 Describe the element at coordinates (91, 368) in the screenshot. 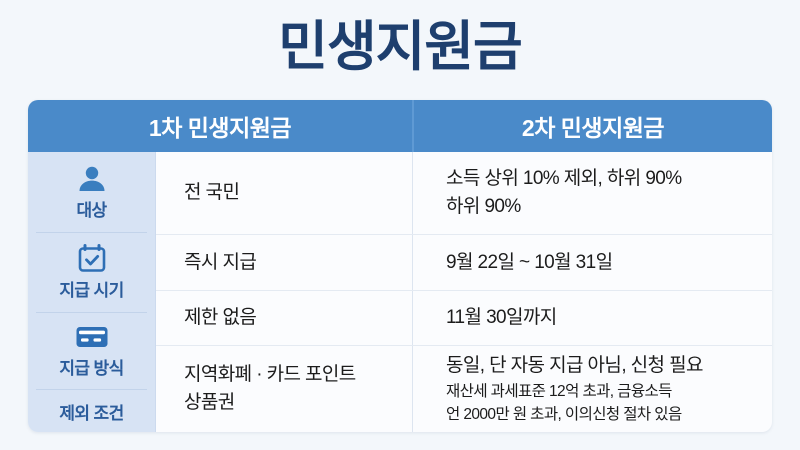

I see `row-label-text: 지급 방식` at that location.